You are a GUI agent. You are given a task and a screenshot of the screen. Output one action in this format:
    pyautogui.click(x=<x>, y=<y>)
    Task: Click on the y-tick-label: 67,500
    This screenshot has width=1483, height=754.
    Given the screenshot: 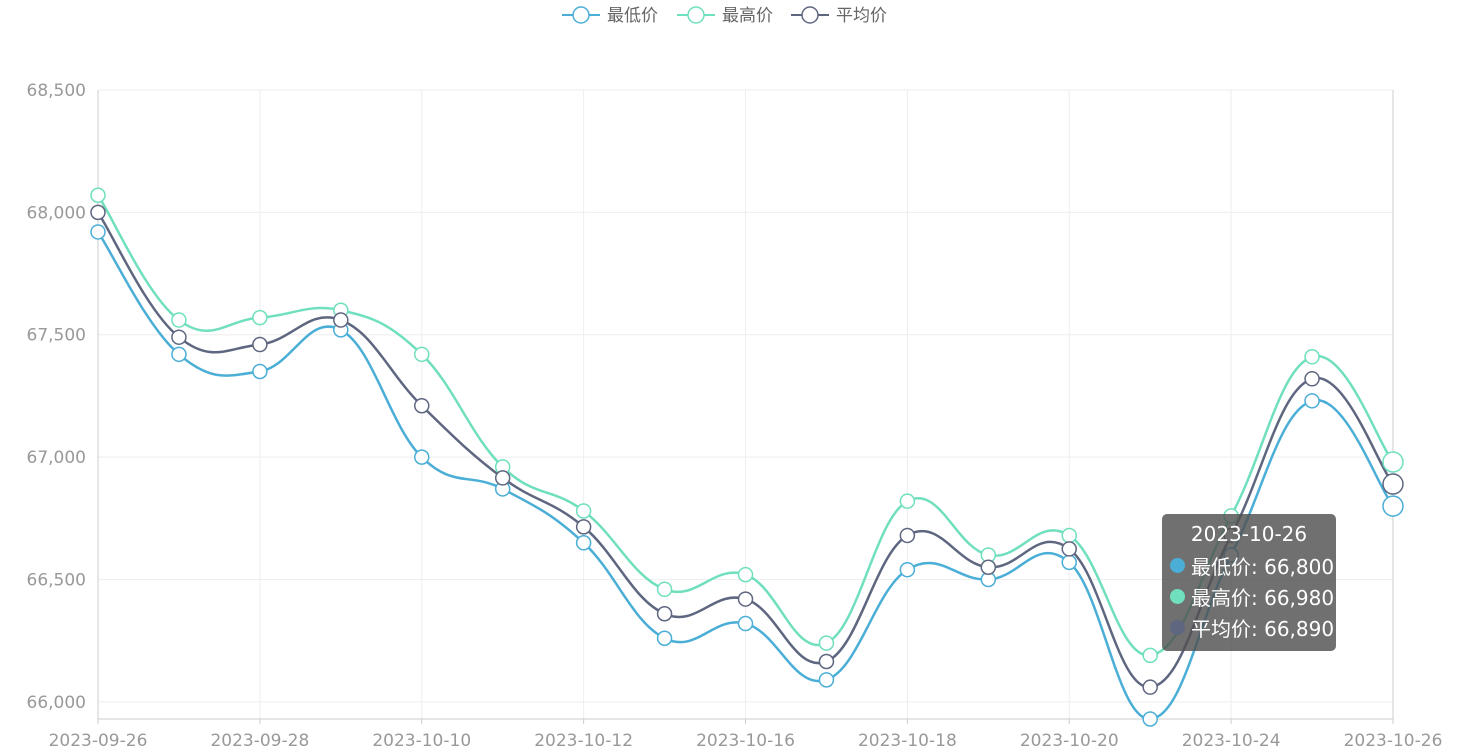 What is the action you would take?
    pyautogui.click(x=56, y=336)
    